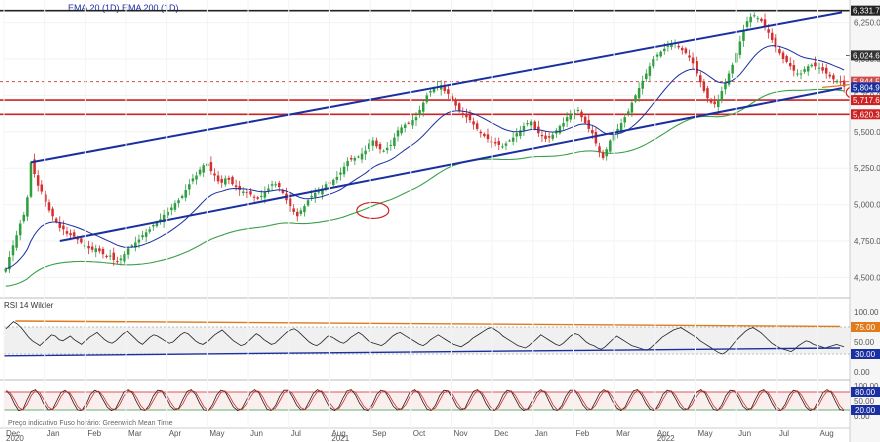 This screenshot has width=880, height=442. What do you see at coordinates (53, 433) in the screenshot?
I see `month-label: Jan` at bounding box center [53, 433].